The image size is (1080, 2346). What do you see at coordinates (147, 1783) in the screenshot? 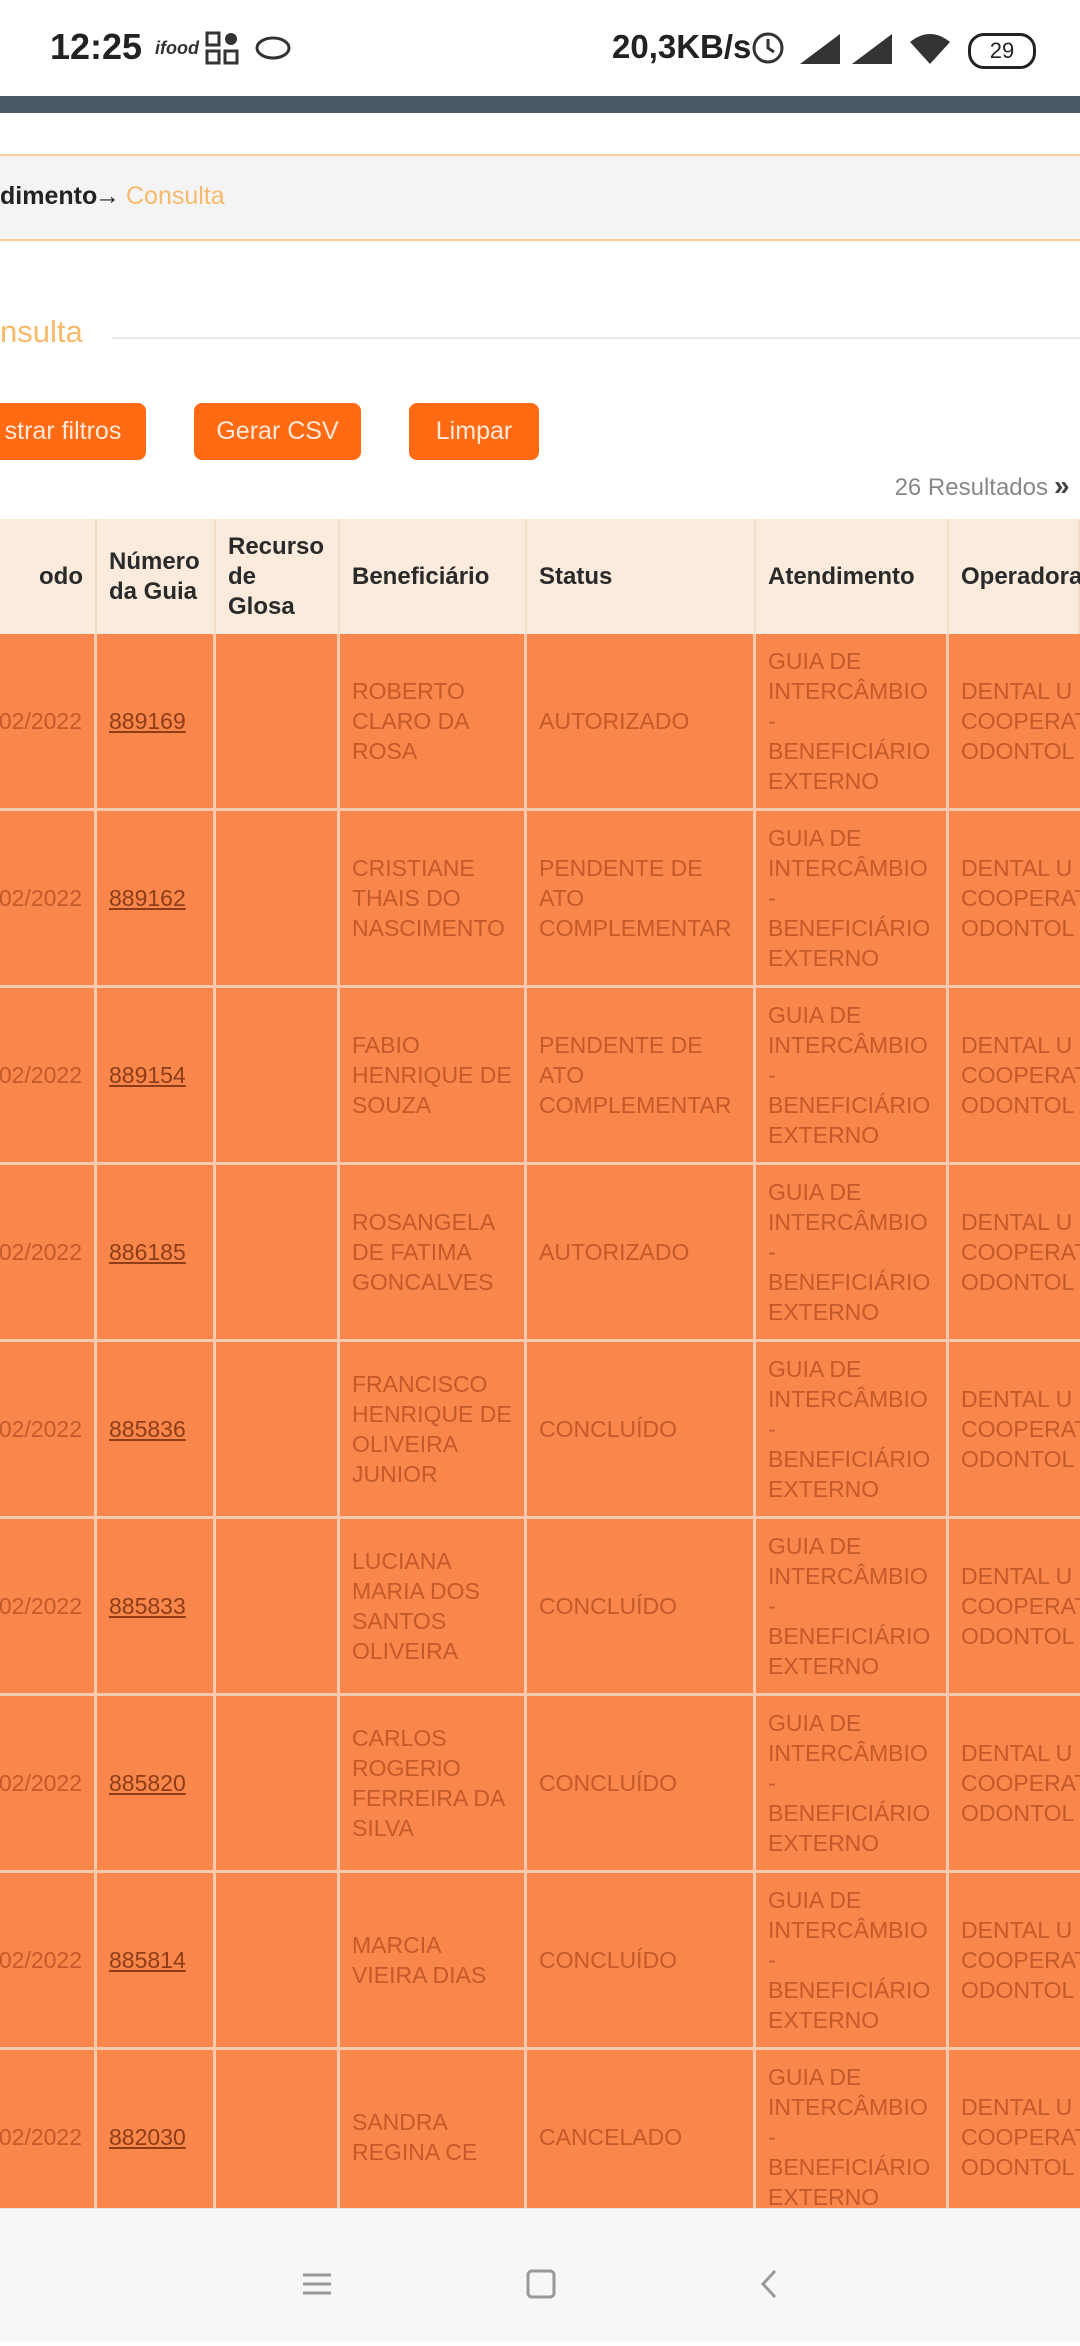
I see `cell-guia-text: 885820` at bounding box center [147, 1783].